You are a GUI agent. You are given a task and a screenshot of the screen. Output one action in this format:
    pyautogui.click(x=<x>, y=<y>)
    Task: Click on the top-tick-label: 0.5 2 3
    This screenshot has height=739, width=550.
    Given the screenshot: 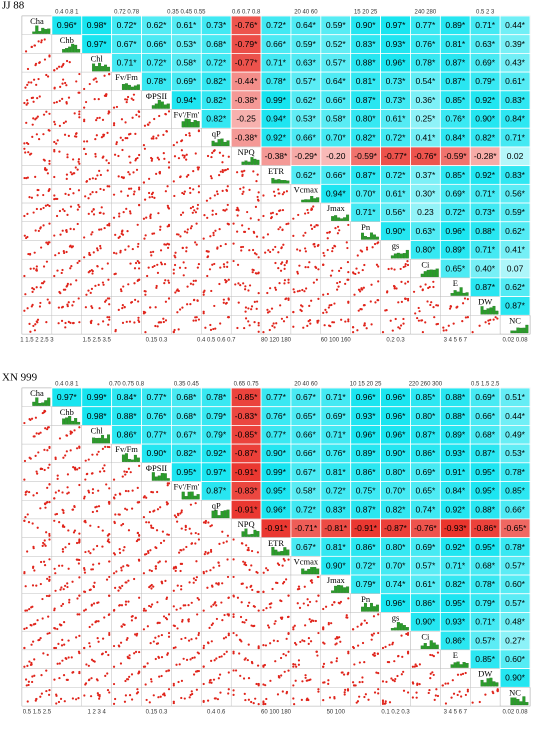 What is the action you would take?
    pyautogui.click(x=485, y=13)
    